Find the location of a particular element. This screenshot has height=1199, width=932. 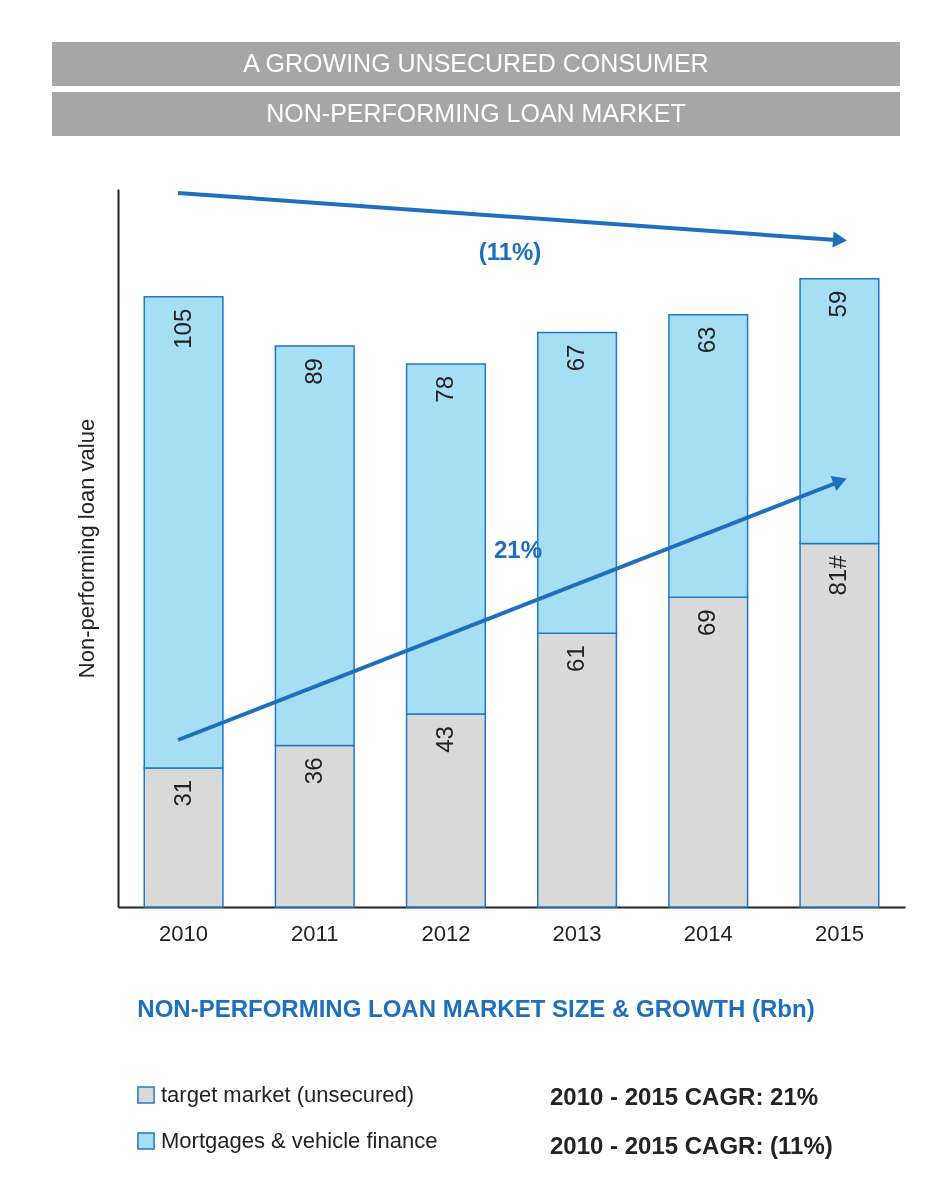

x-tick-label: 2013 is located at coordinates (577, 933).